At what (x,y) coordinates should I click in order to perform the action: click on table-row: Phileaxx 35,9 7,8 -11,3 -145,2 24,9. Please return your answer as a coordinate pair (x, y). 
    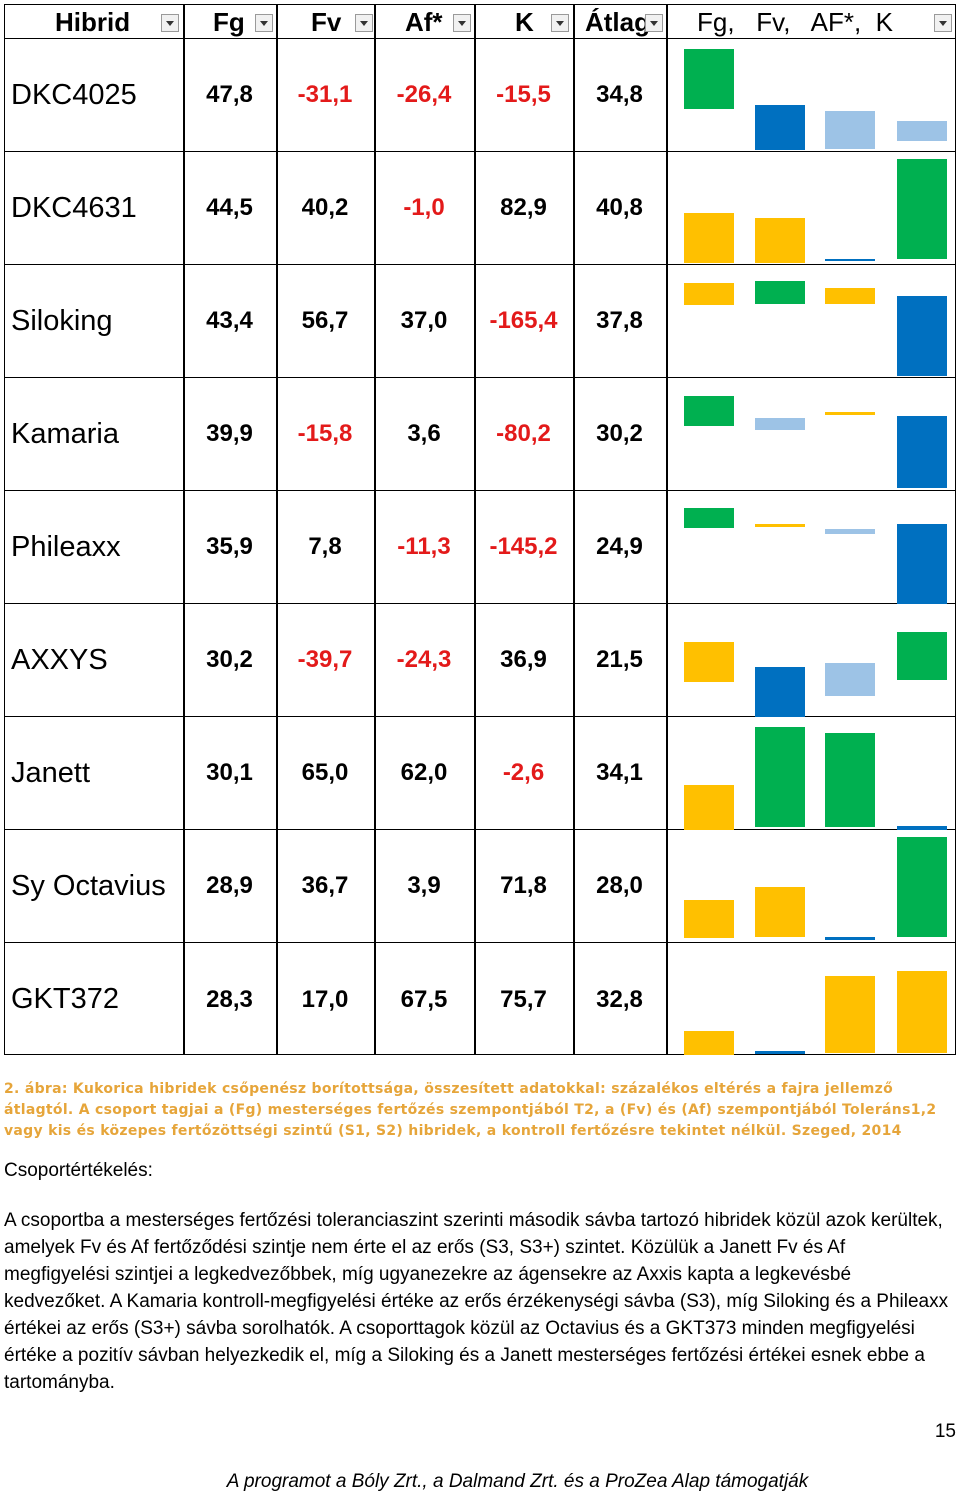
    Looking at the image, I should click on (480, 547).